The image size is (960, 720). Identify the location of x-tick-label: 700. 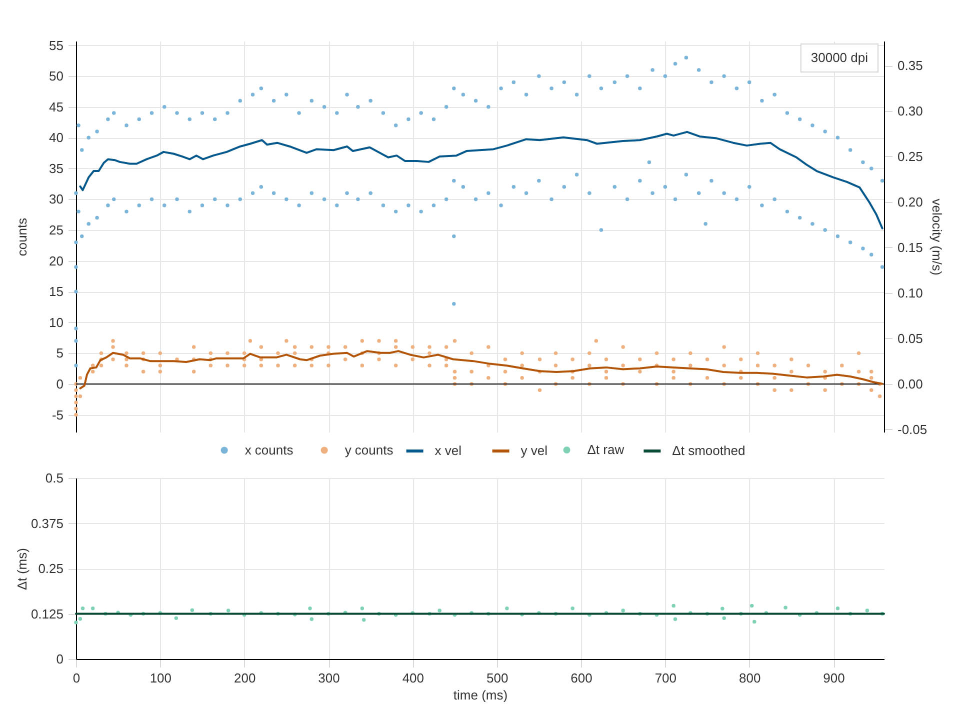
(665, 678).